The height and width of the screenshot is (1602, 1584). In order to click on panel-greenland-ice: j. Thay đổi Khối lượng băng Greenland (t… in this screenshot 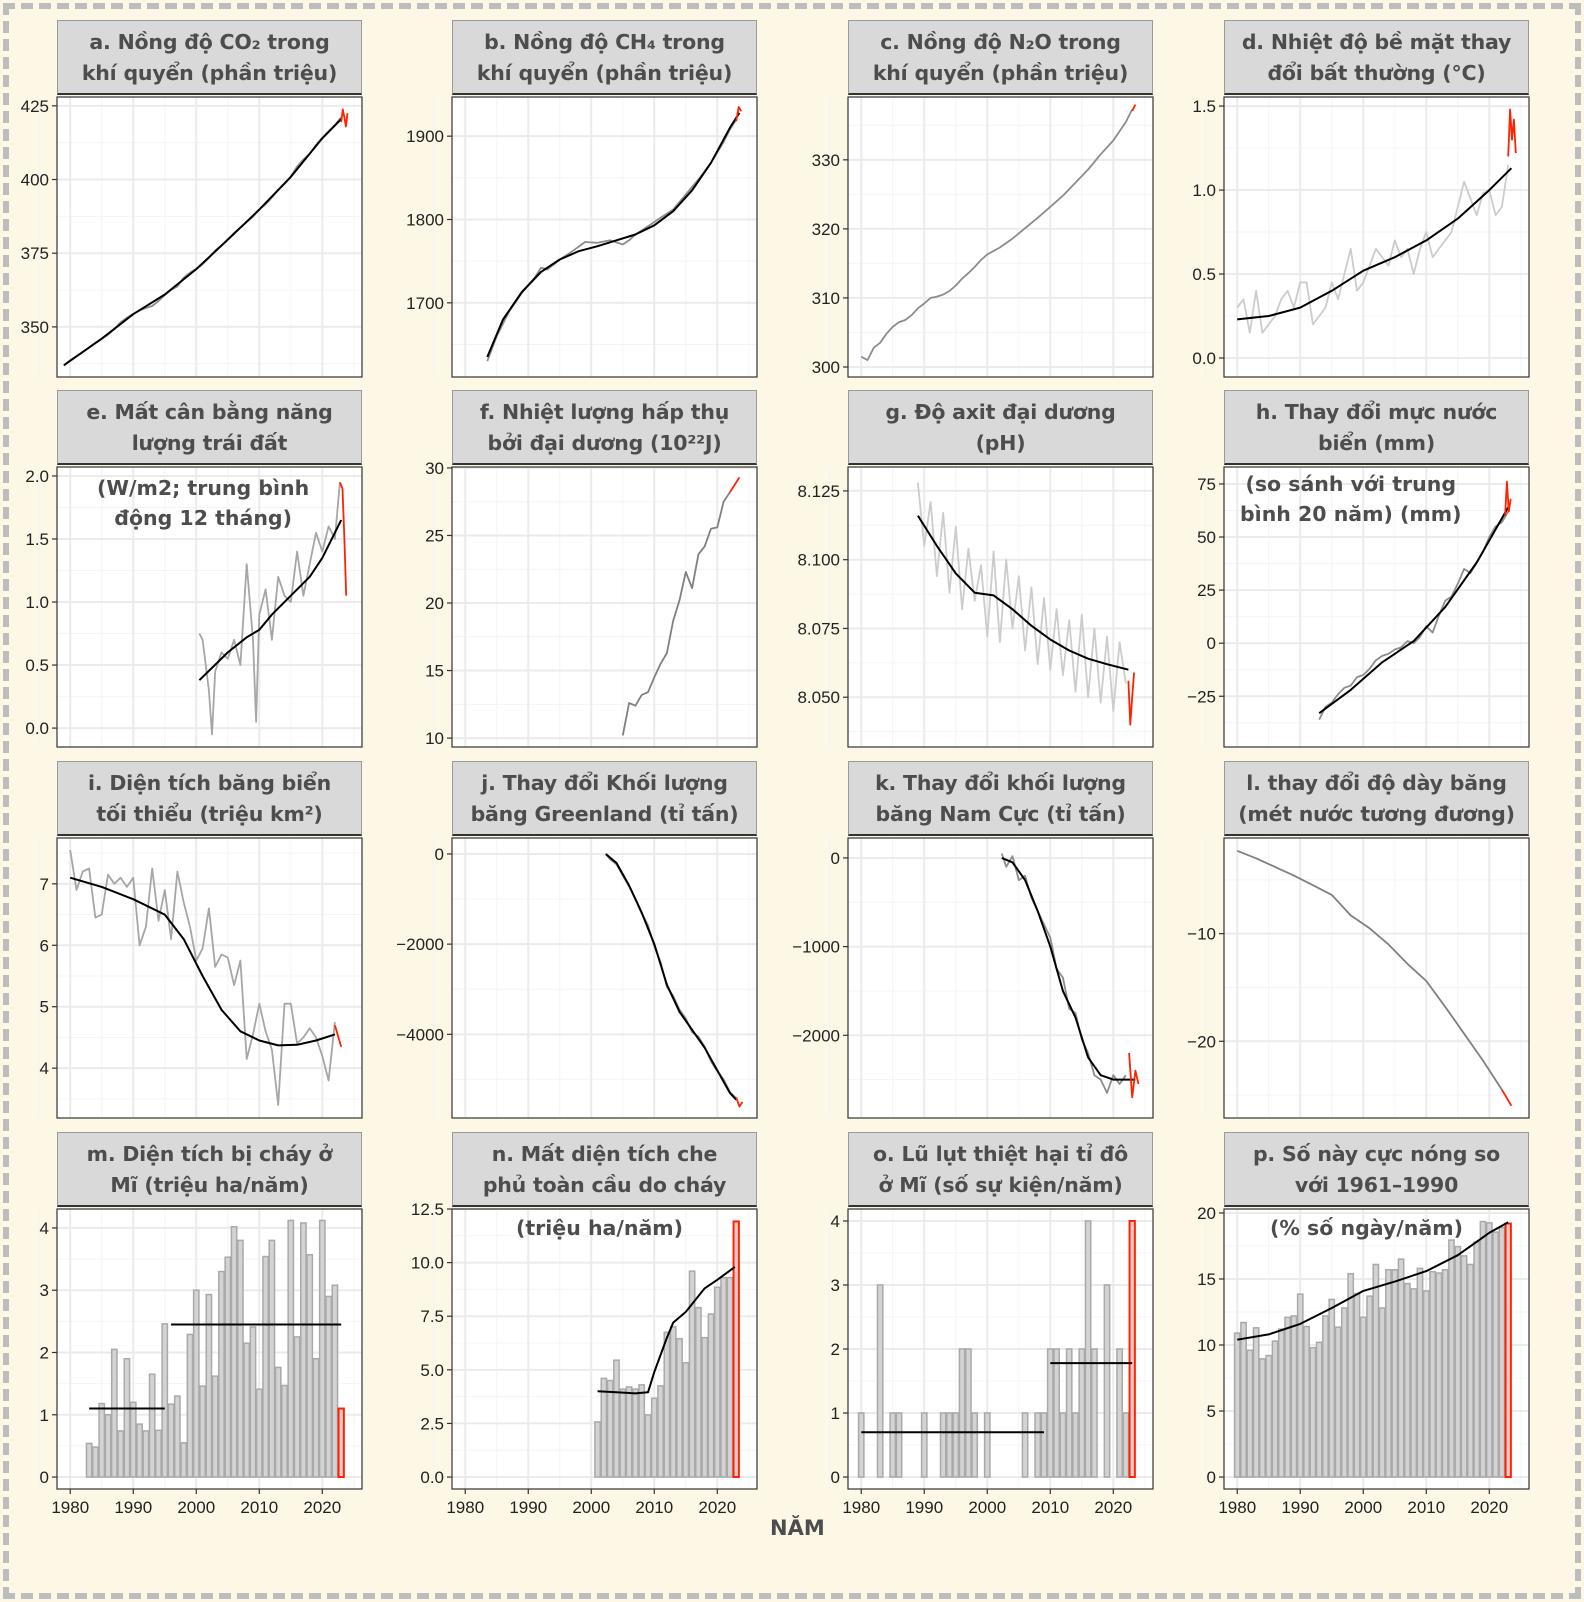, I will do `click(577, 940)`.